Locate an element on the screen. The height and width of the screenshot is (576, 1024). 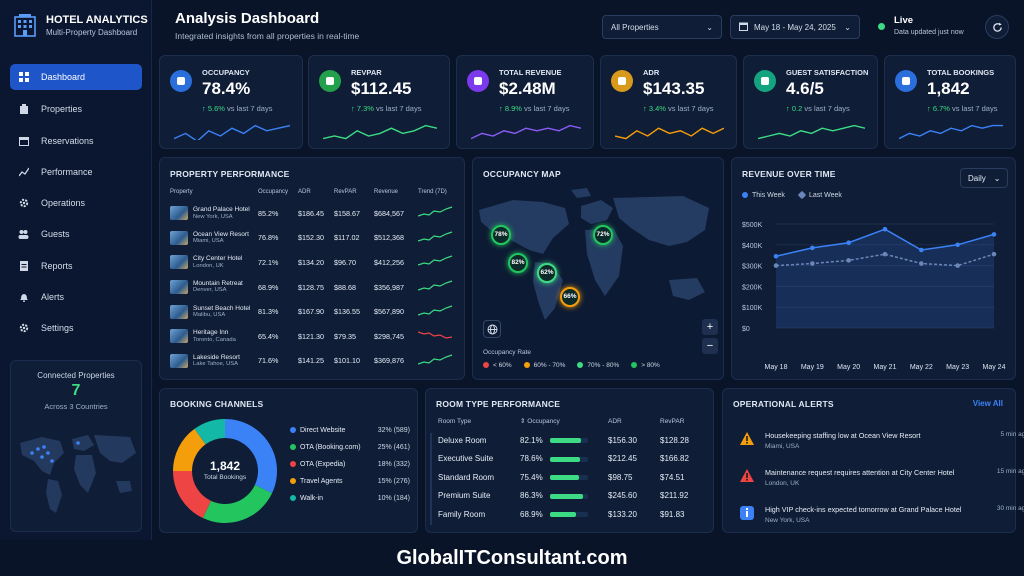
world-map-mini is located at coordinates (78, 474).